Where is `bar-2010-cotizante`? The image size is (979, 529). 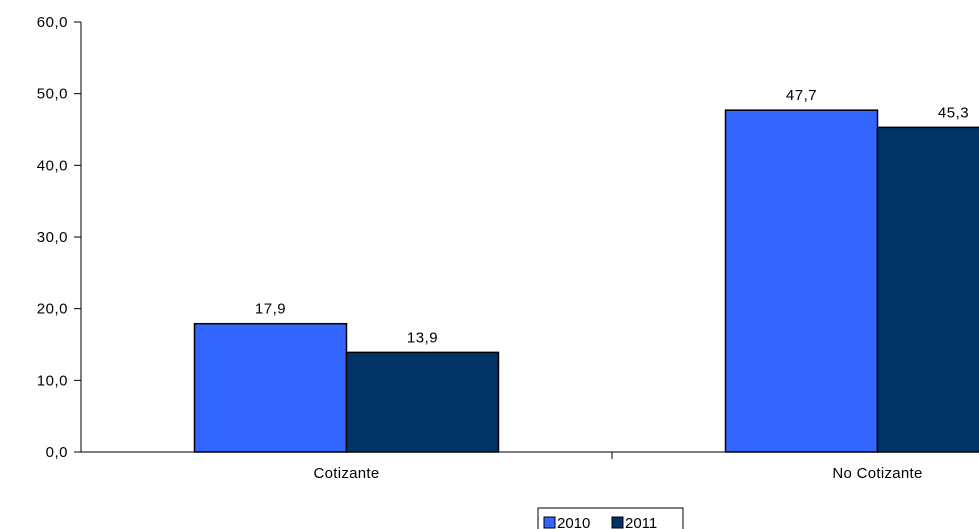
bar-2010-cotizante is located at coordinates (270, 387).